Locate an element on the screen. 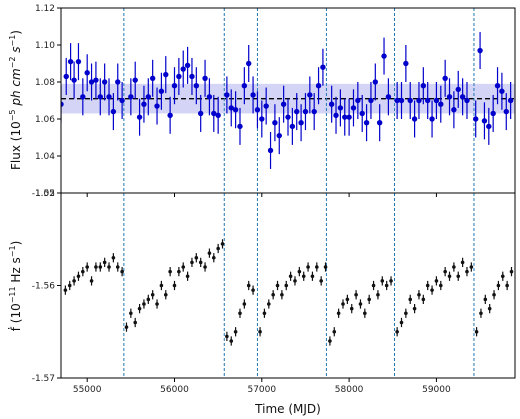  y-tick-label: -1.56 is located at coordinates (44, 287).